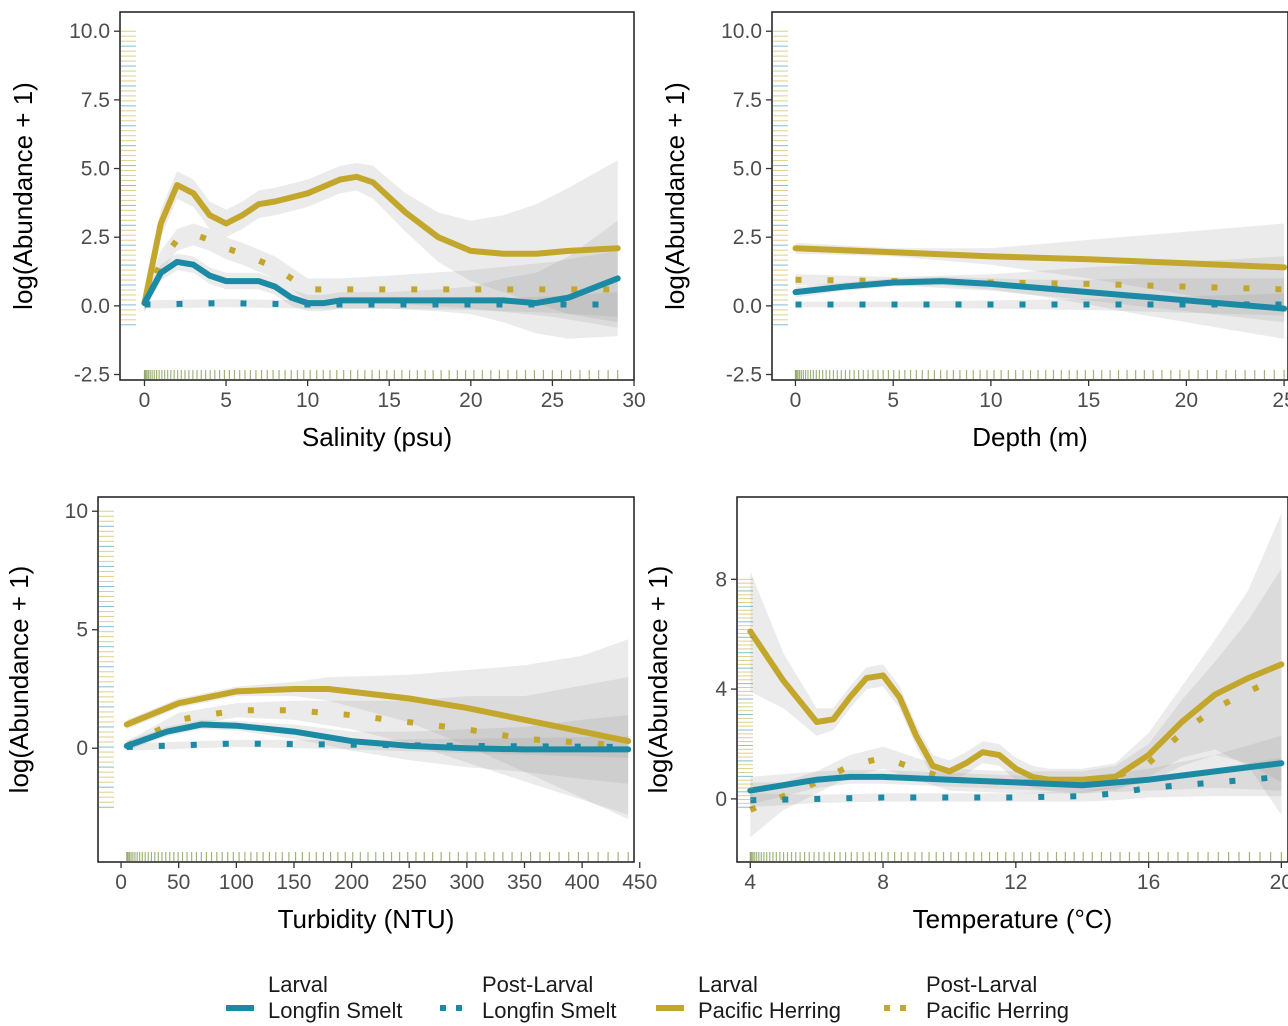  What do you see at coordinates (721, 799) in the screenshot?
I see `y-tick-label: 0` at bounding box center [721, 799].